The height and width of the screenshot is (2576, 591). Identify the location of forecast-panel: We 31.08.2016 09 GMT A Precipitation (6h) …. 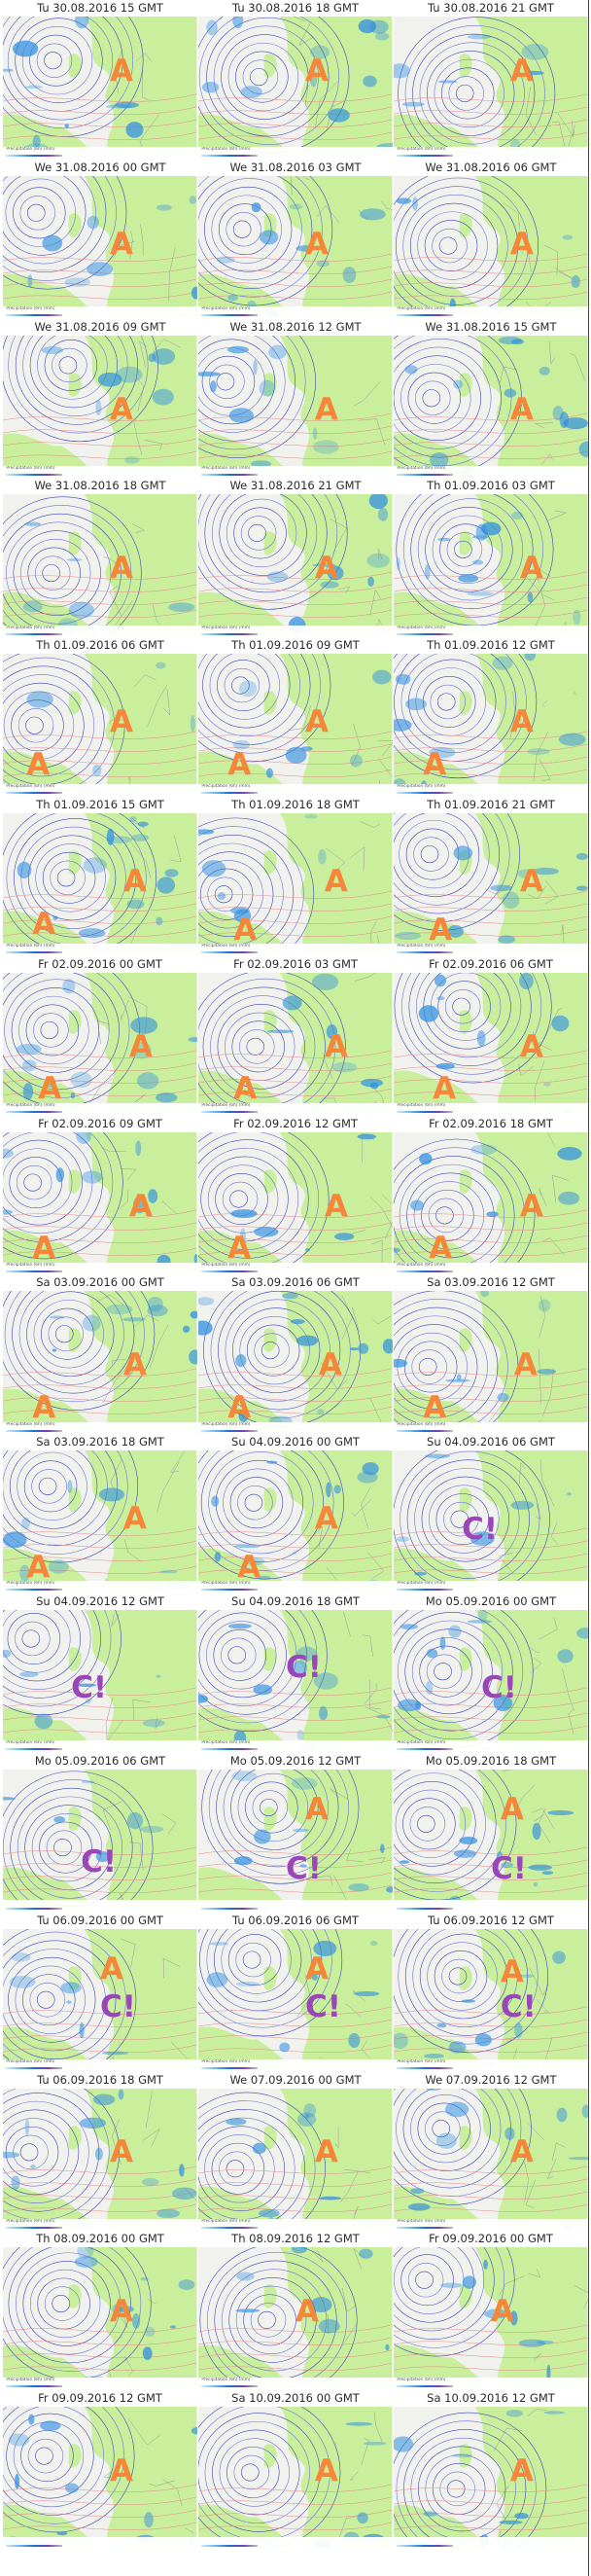
(100, 397).